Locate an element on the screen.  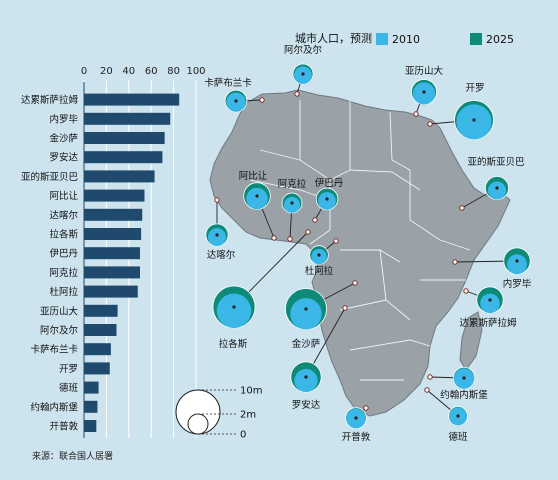
city-label: 开罗 is located at coordinates (474, 88).